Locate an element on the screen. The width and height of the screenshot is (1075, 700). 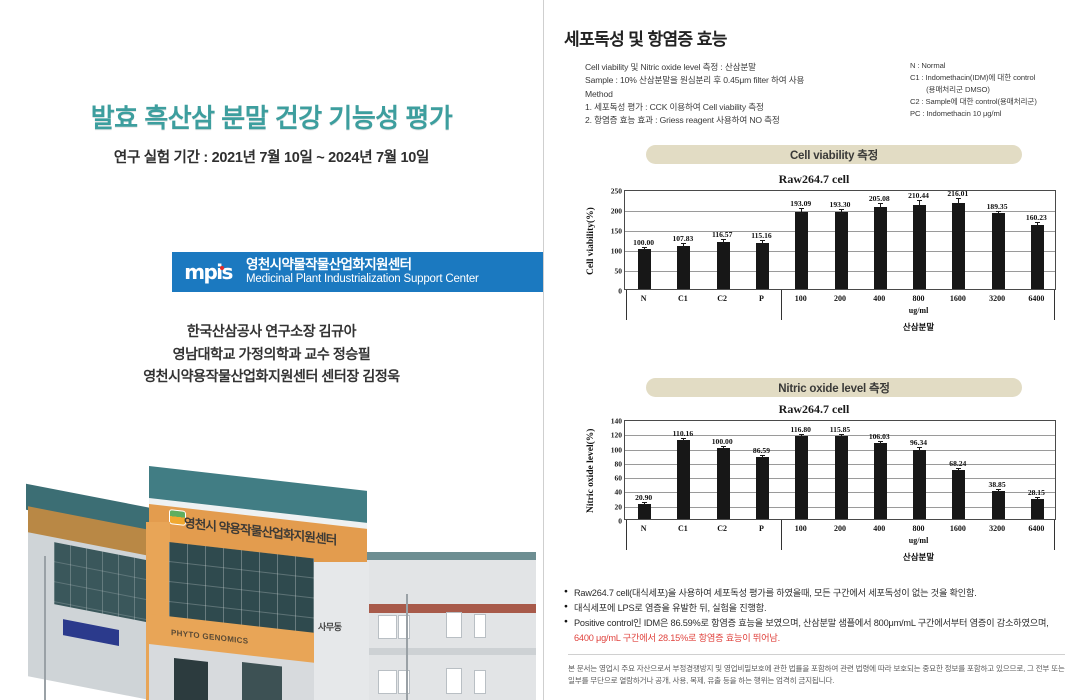
credit-line: 한국산삼공사 연구소장 김규아 is located at coordinates (271, 331).